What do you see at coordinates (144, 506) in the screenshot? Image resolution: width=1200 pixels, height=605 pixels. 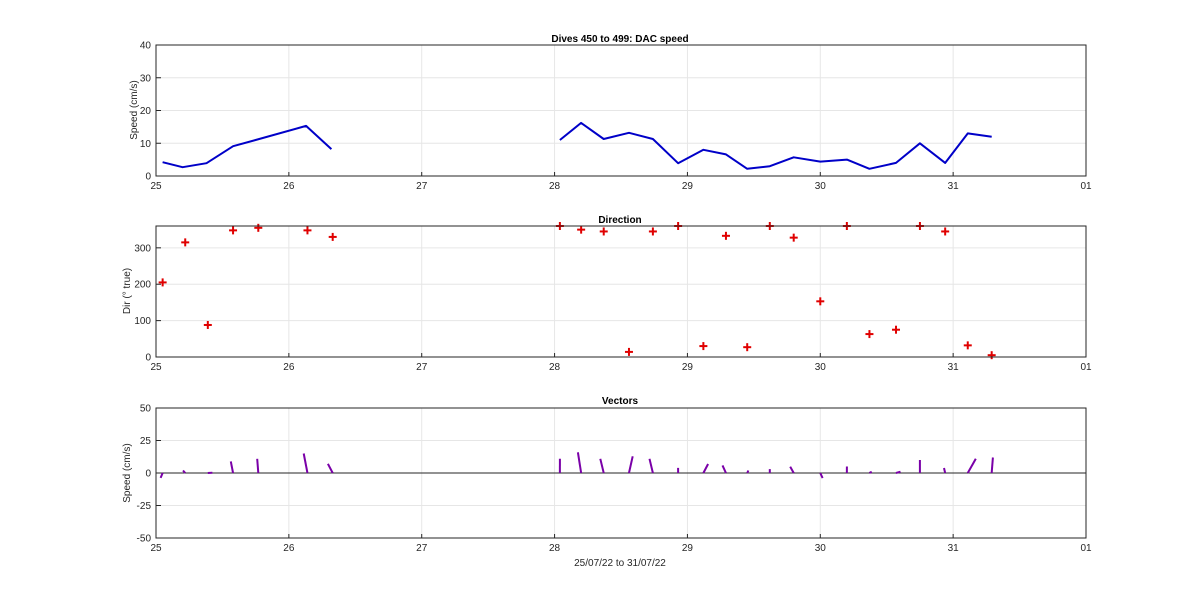 I see `vectors-y-tick-label: -25` at bounding box center [144, 506].